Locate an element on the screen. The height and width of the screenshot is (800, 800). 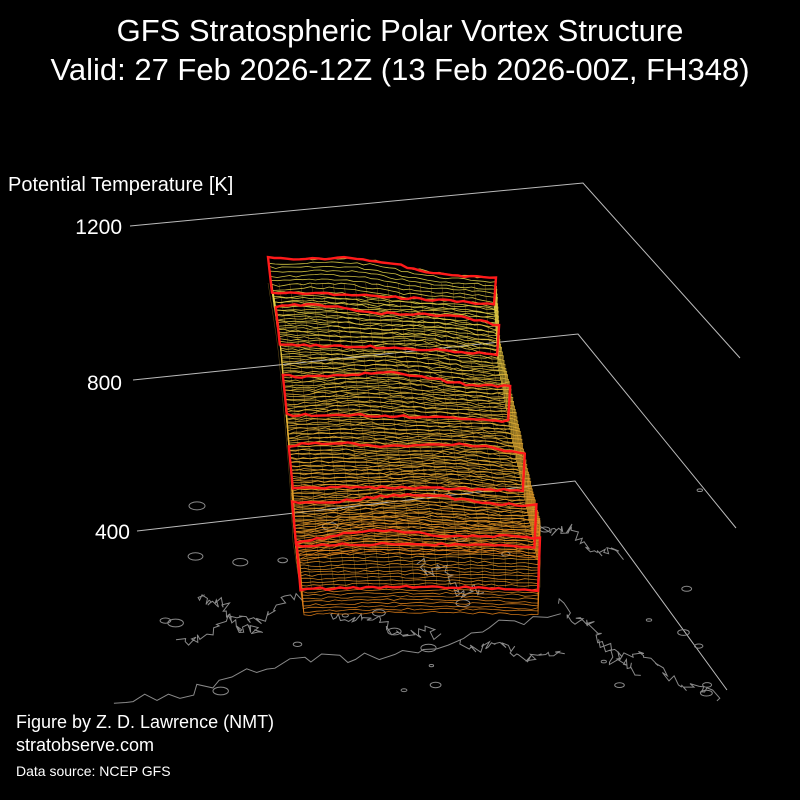
data-source: Data source: NCEP GFS is located at coordinates (93, 771).